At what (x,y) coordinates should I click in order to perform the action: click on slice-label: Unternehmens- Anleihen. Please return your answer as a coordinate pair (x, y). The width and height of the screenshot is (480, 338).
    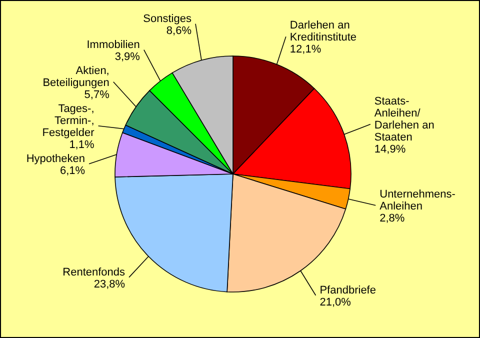
    Looking at the image, I should click on (418, 200).